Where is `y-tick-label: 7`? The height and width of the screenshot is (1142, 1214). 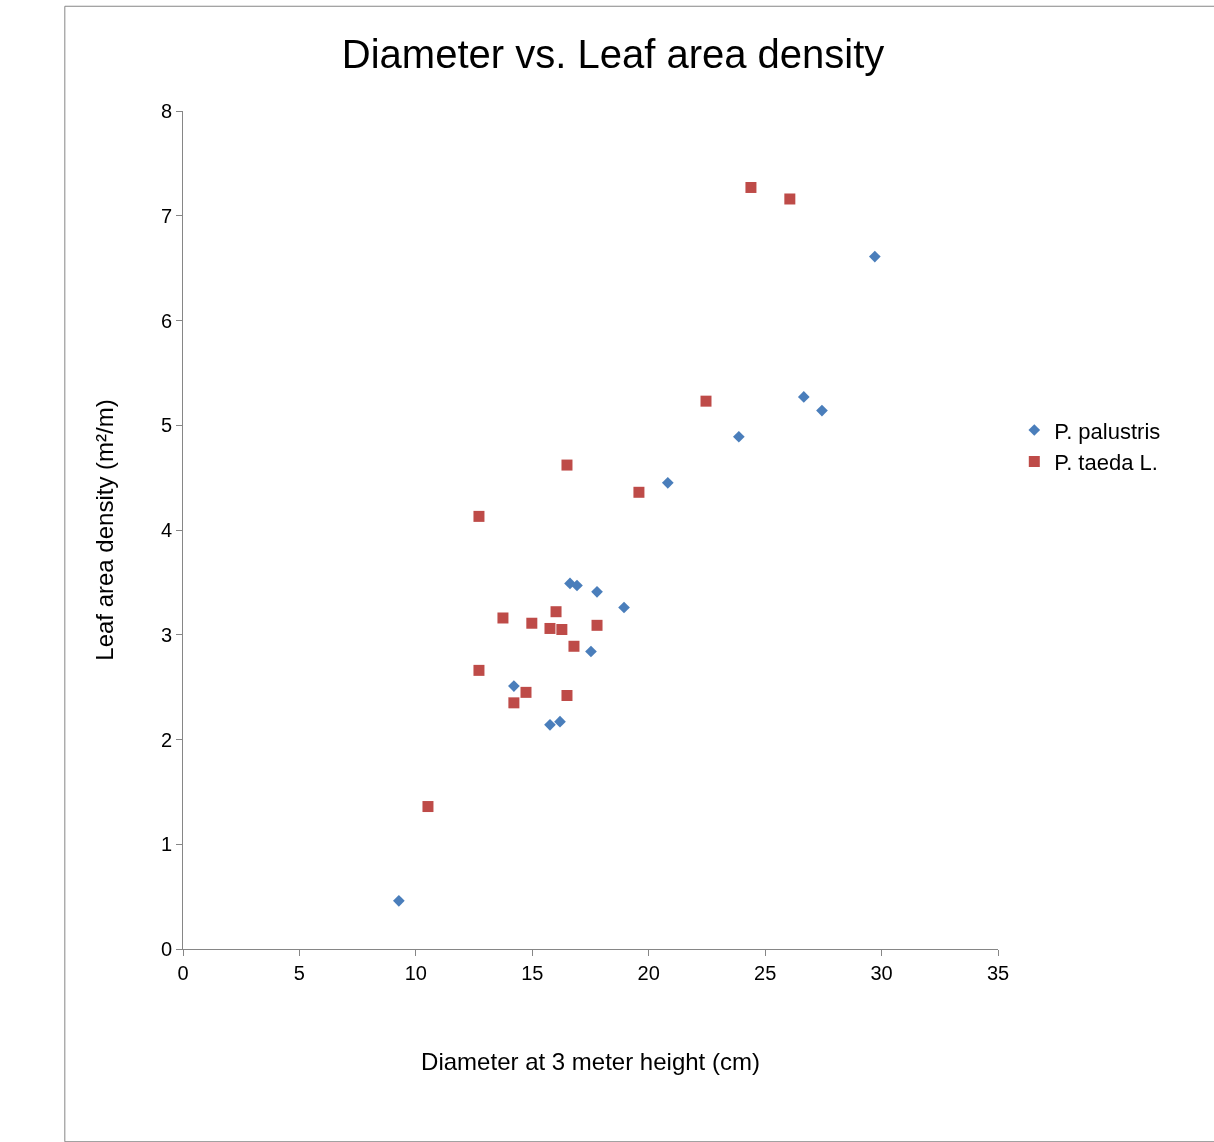 y-tick-label: 7 is located at coordinates (166, 215).